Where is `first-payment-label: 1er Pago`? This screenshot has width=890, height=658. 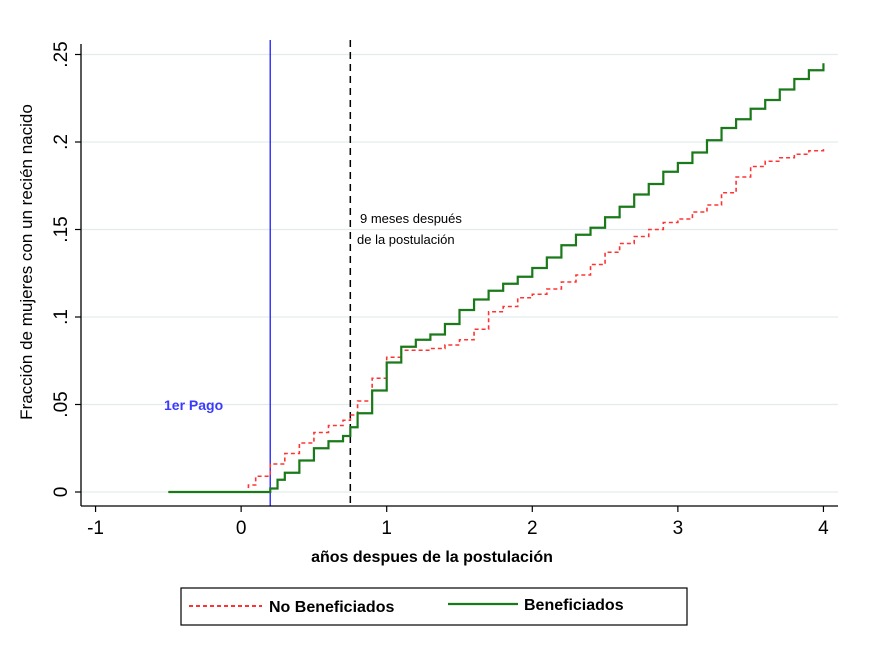
first-payment-label: 1er Pago is located at coordinates (193, 405).